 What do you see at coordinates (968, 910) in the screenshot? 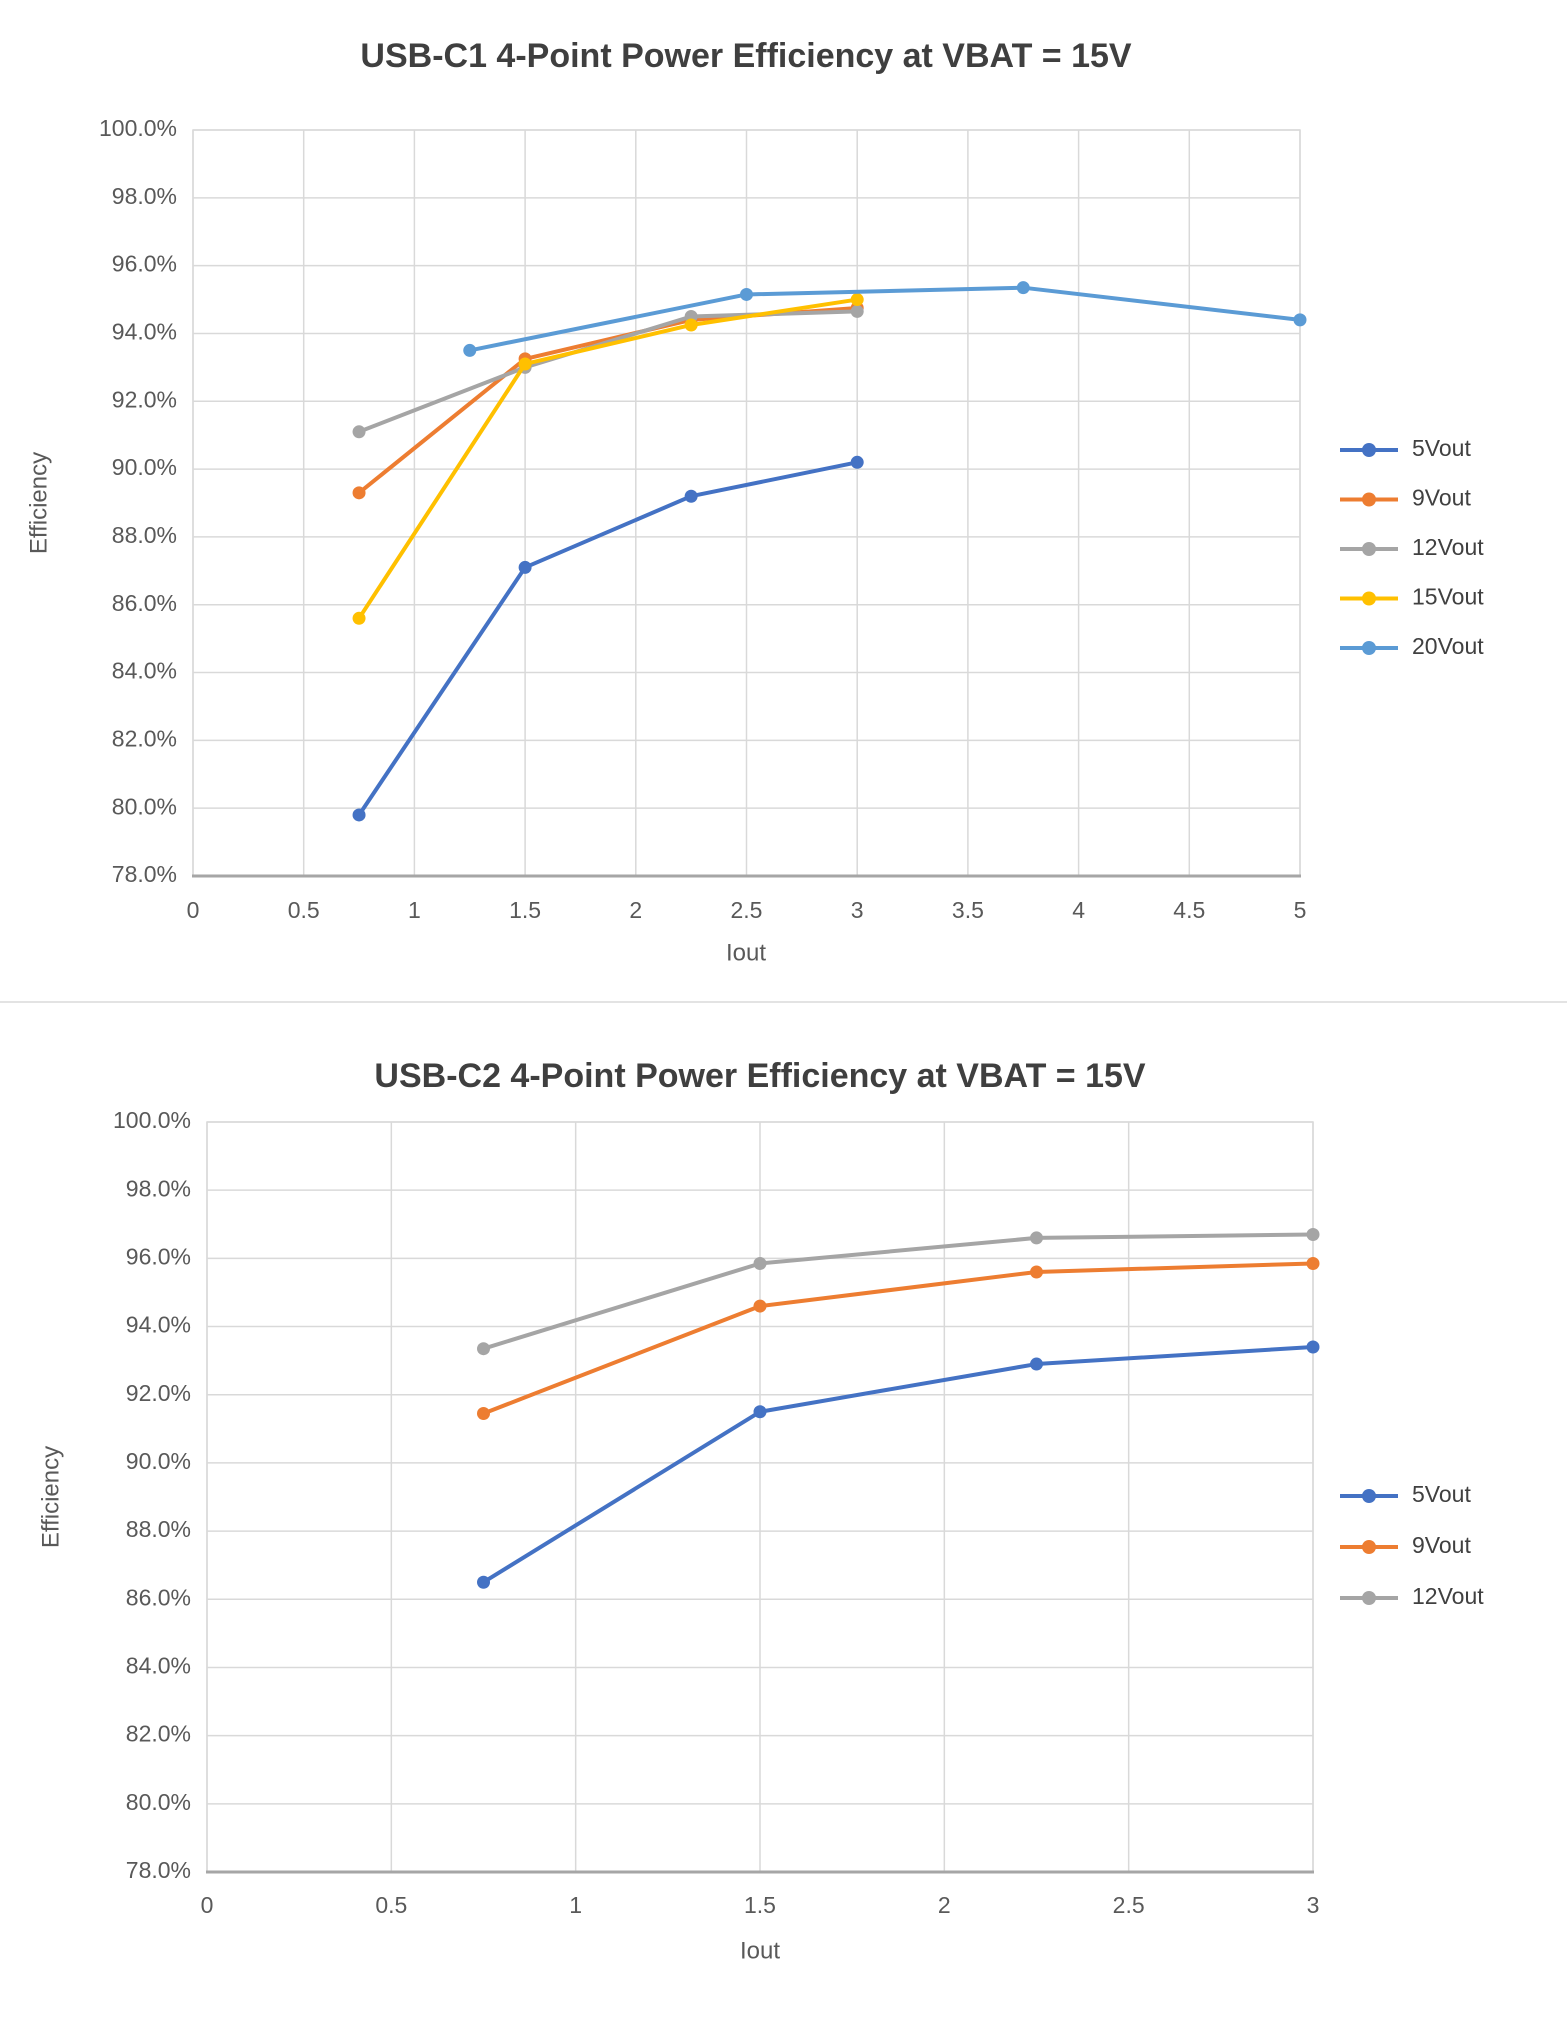
I see `x-axis-tick-label: 3.5` at bounding box center [968, 910].